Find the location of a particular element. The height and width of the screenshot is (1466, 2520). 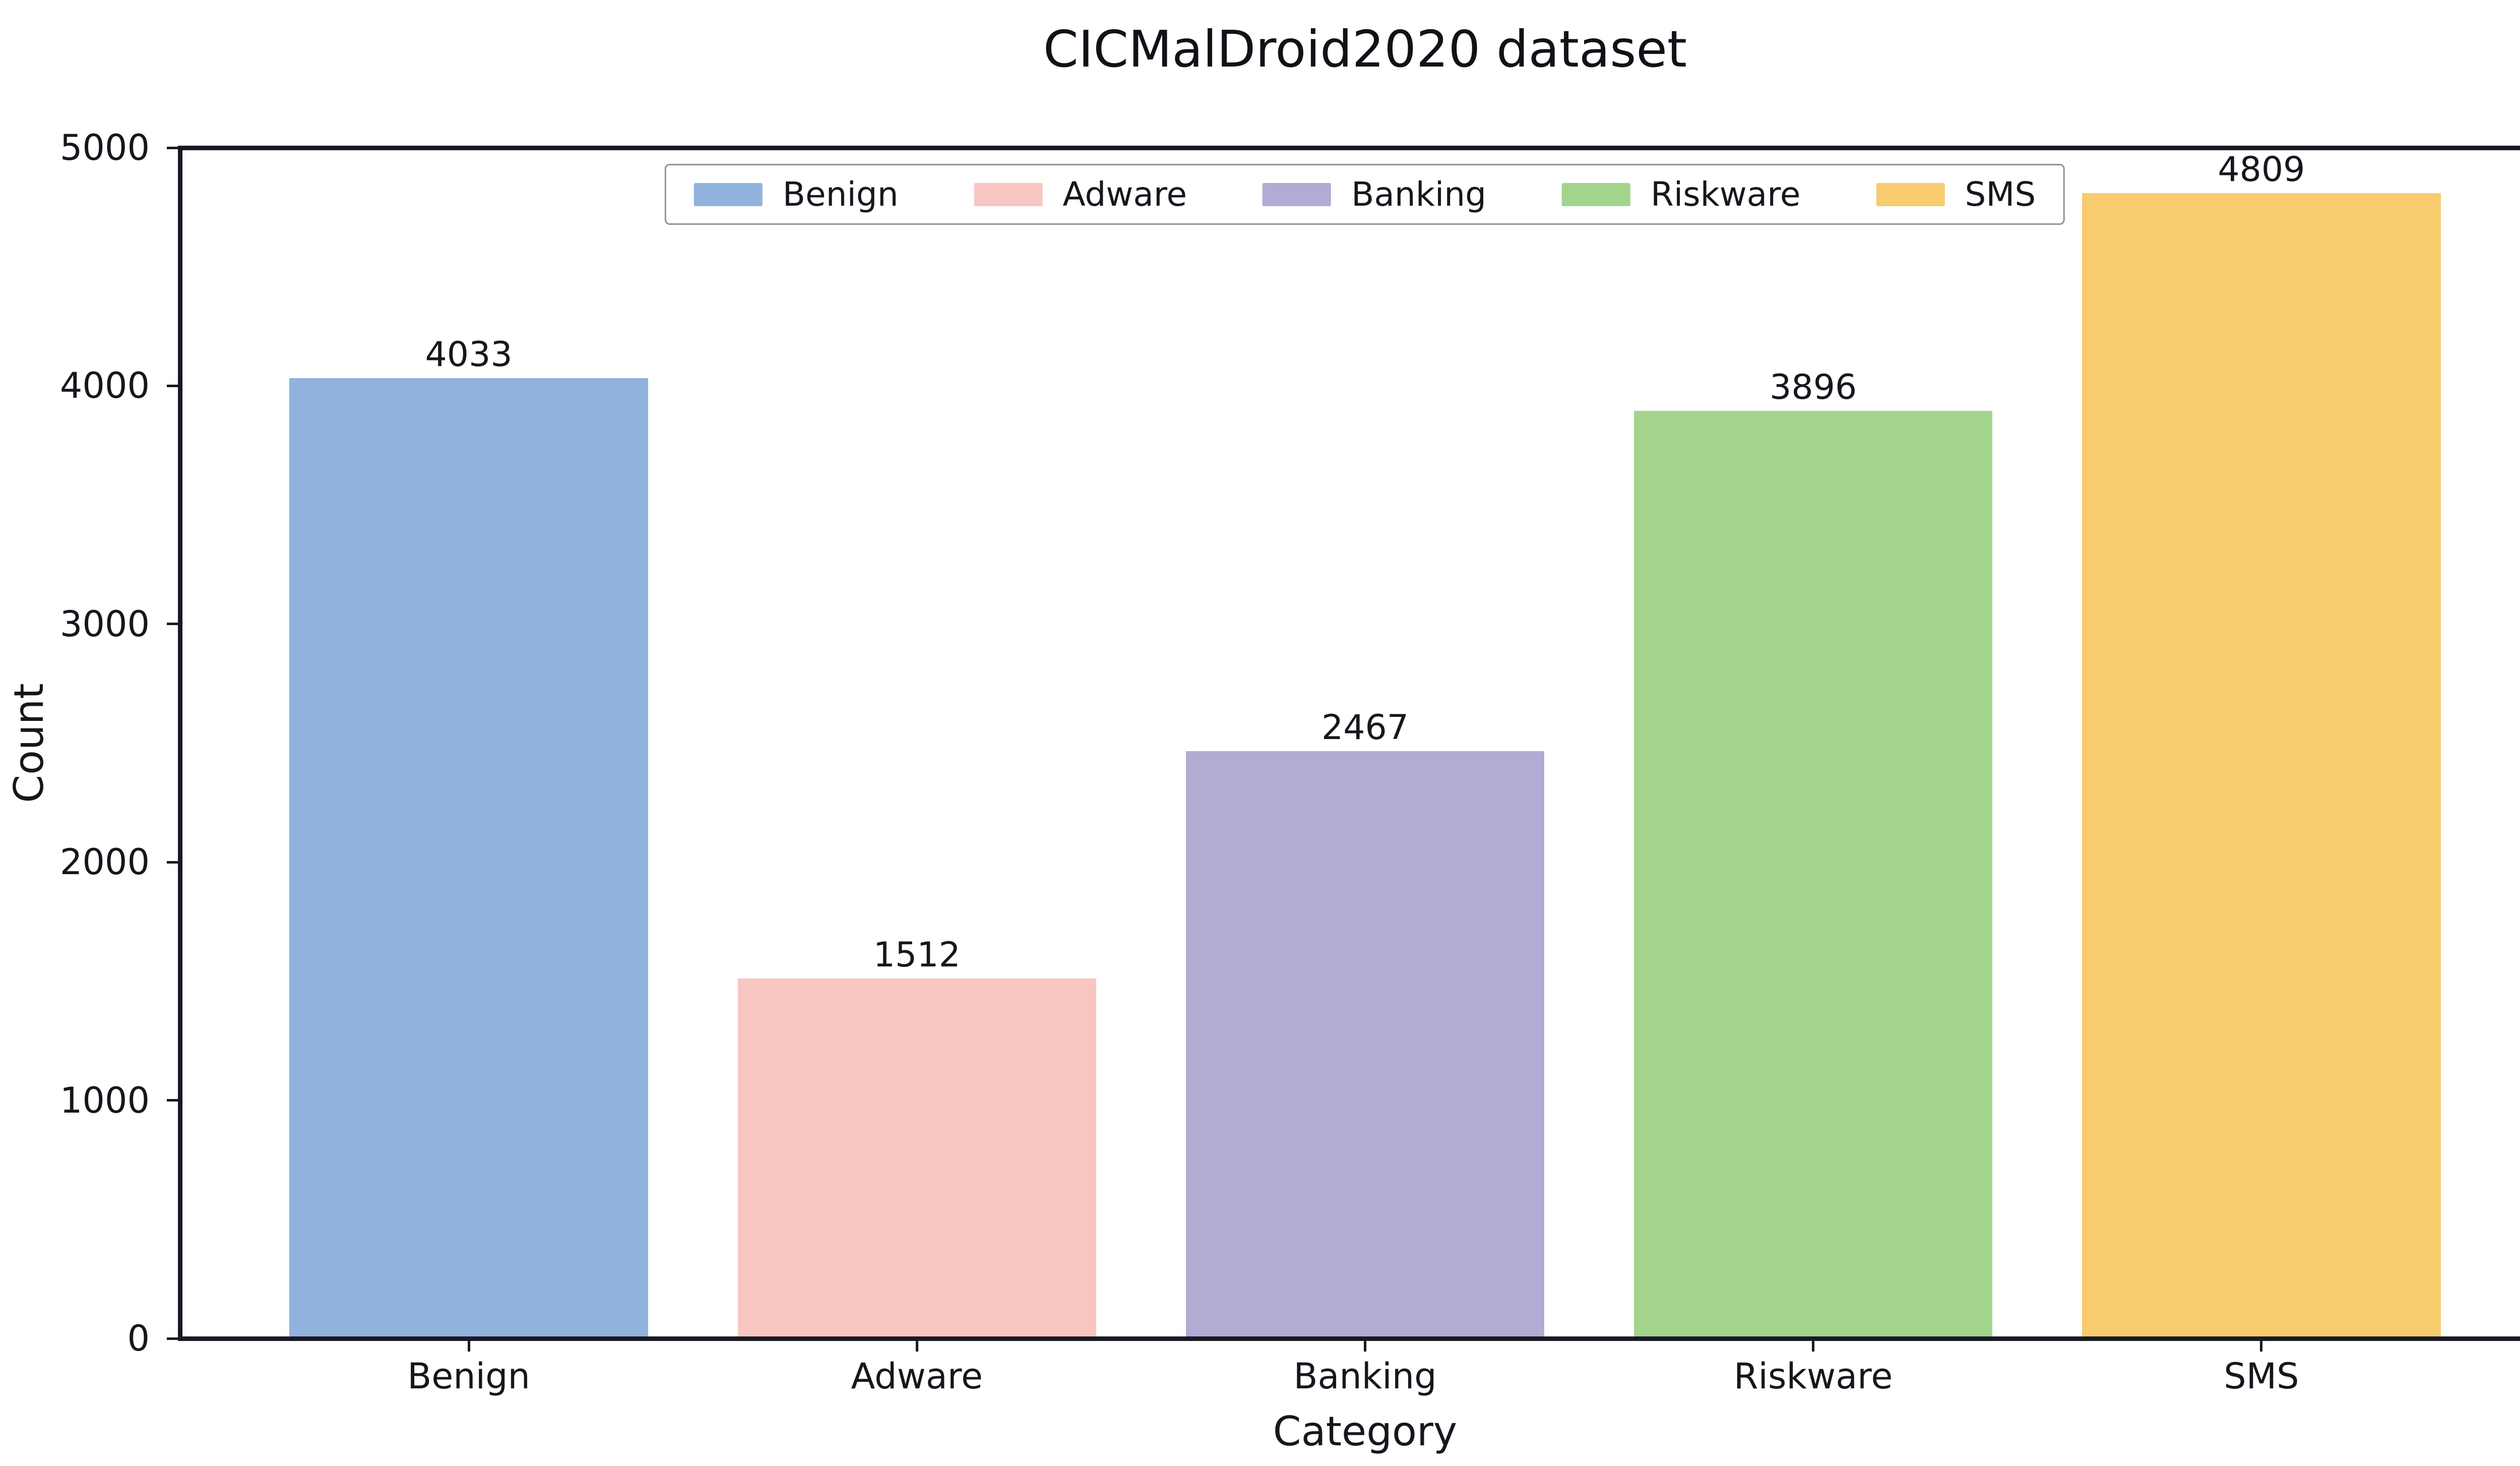

legend-label-banking: Banking is located at coordinates (1419, 194).